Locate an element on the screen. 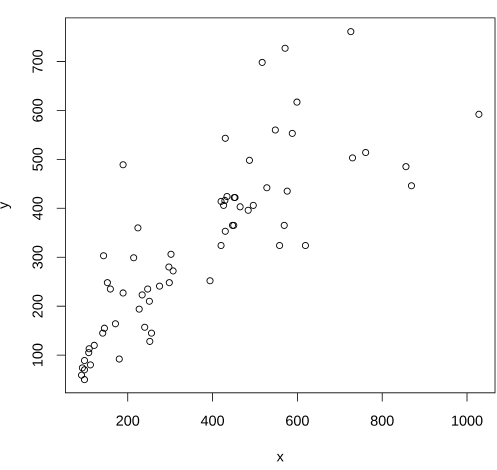  x-tick-label: 800 is located at coordinates (382, 420).